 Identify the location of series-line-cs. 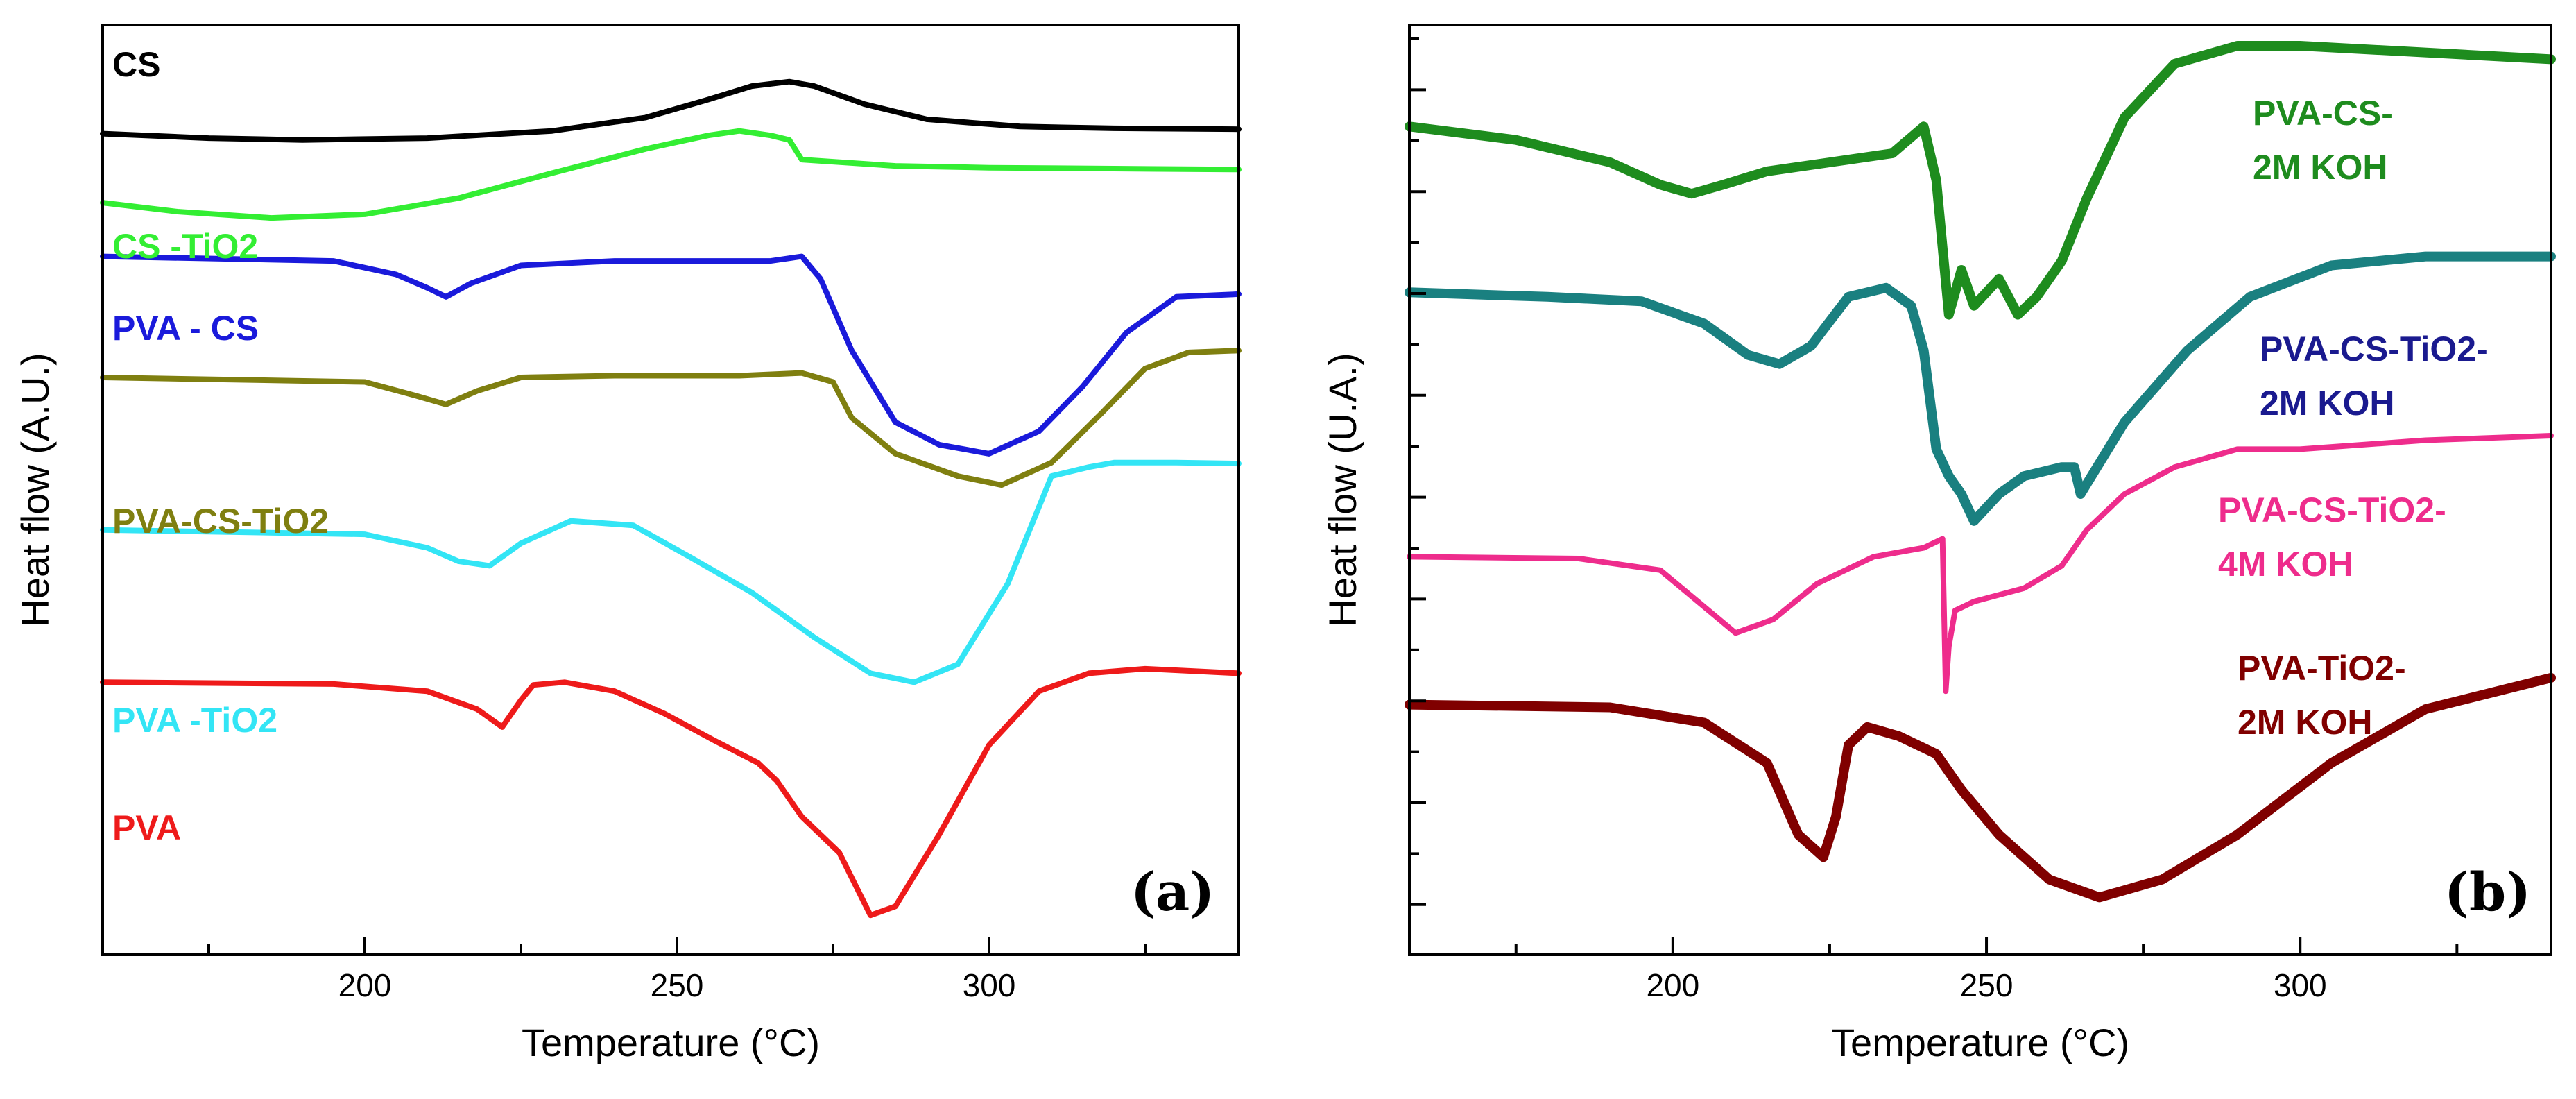
(671, 110).